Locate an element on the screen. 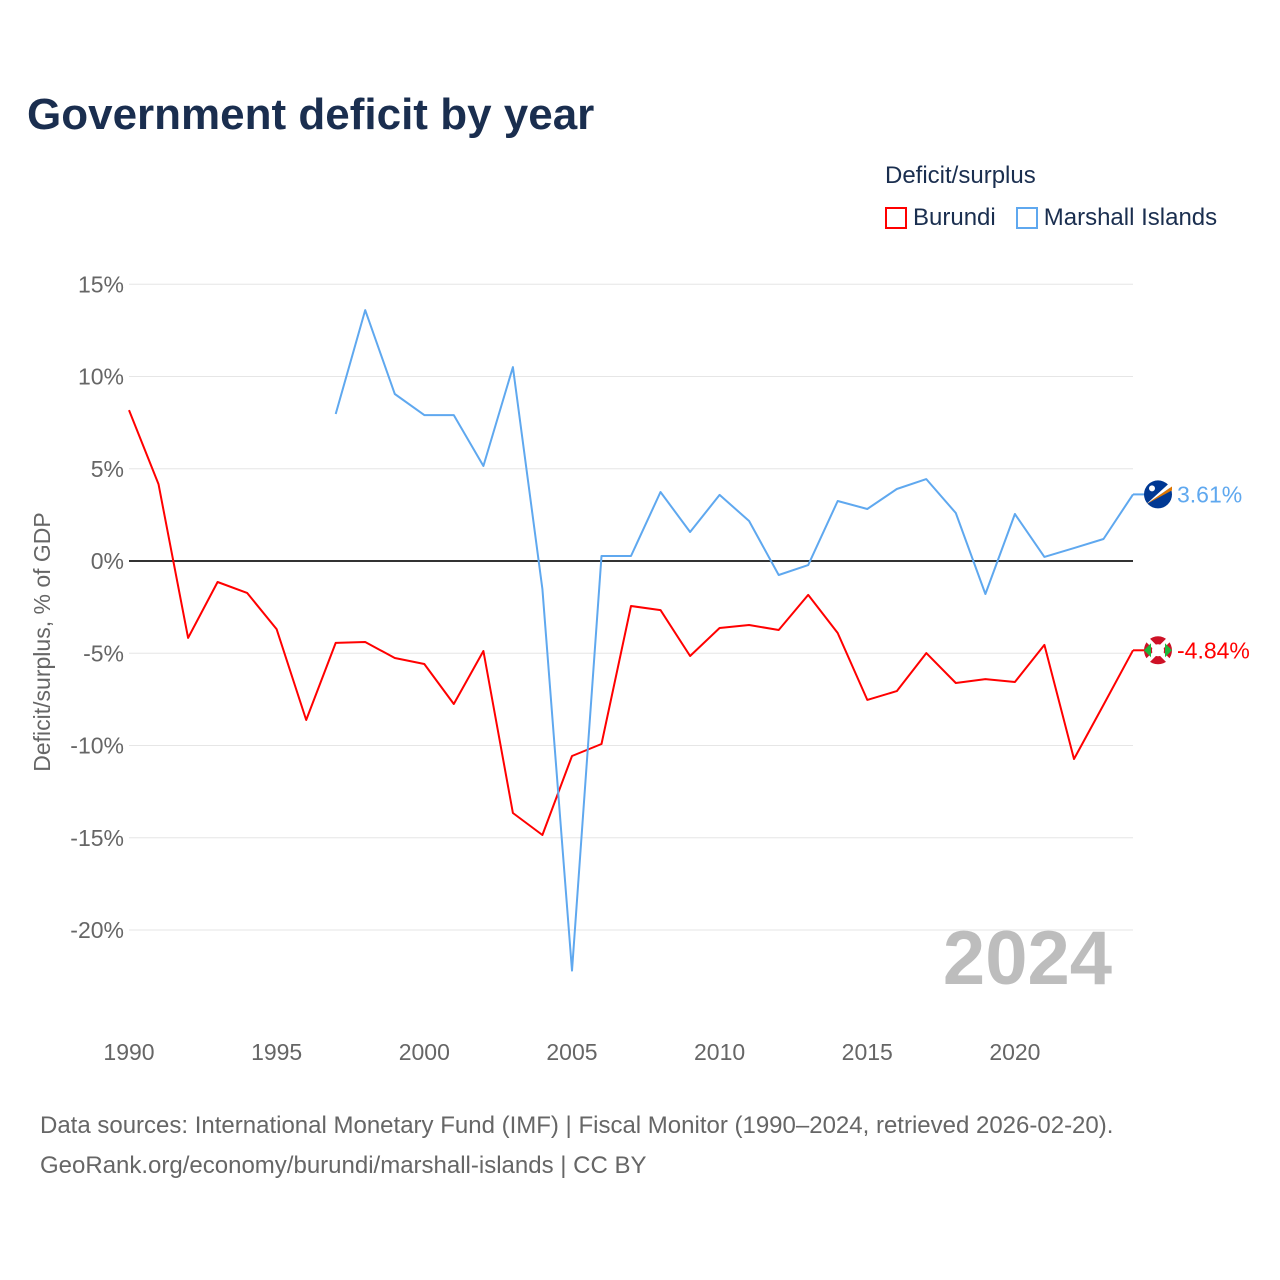 This screenshot has height=1280, width=1280. flag-green is located at coordinates (1158, 650).